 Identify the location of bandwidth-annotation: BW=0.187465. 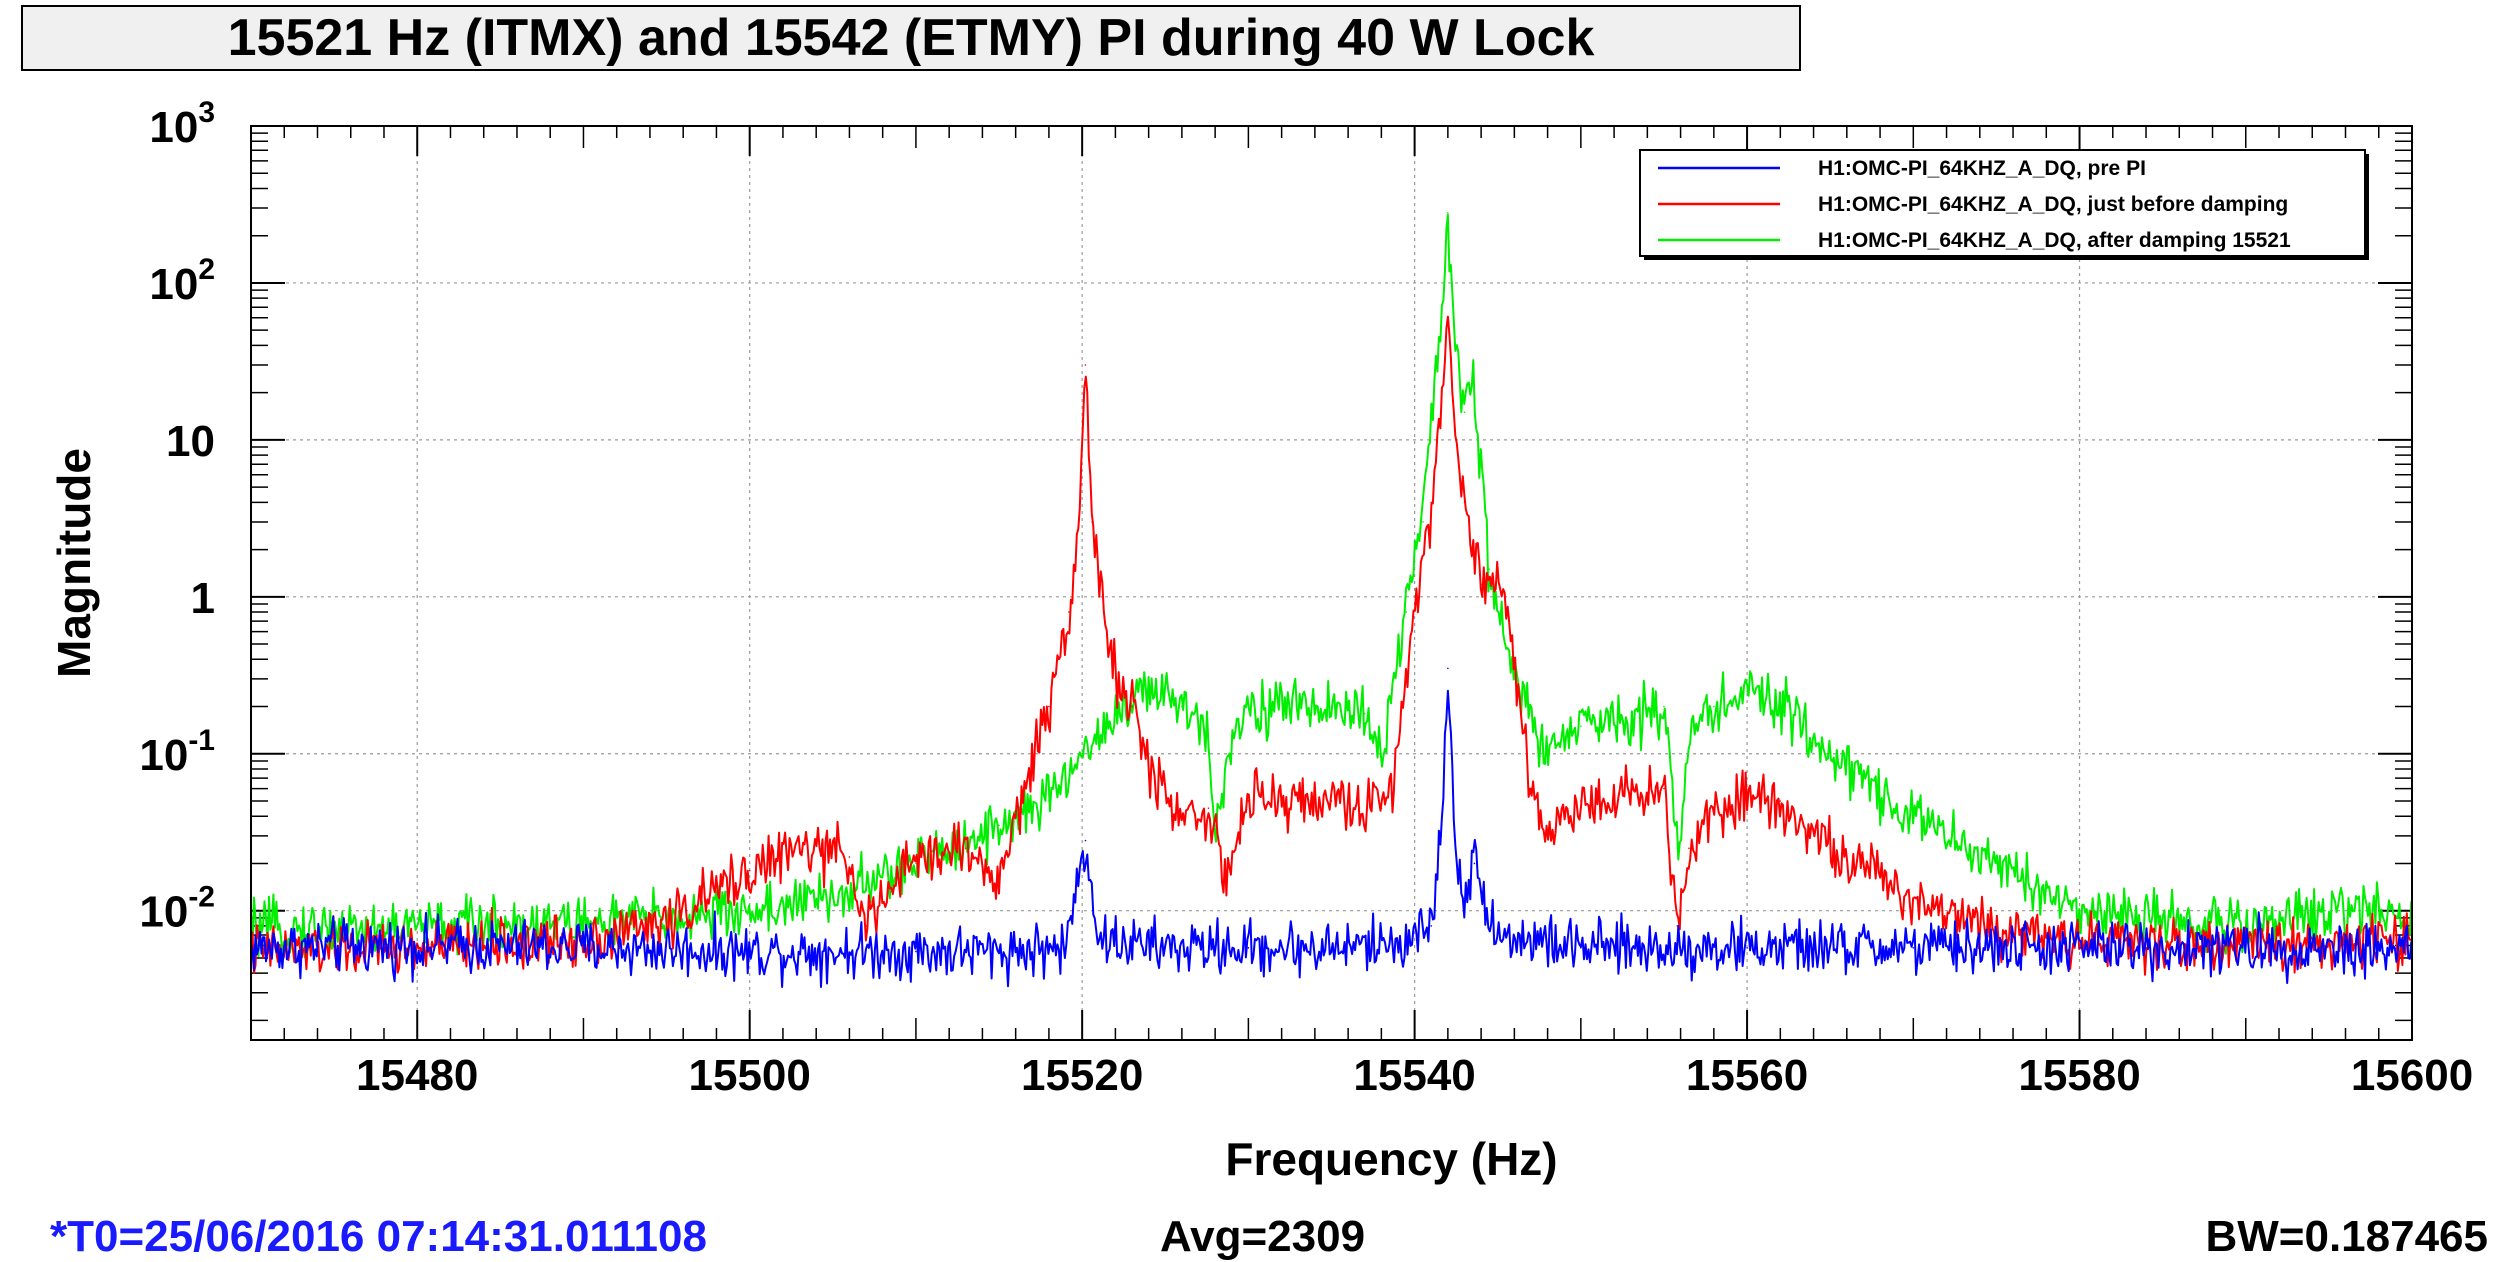
(2346, 1236).